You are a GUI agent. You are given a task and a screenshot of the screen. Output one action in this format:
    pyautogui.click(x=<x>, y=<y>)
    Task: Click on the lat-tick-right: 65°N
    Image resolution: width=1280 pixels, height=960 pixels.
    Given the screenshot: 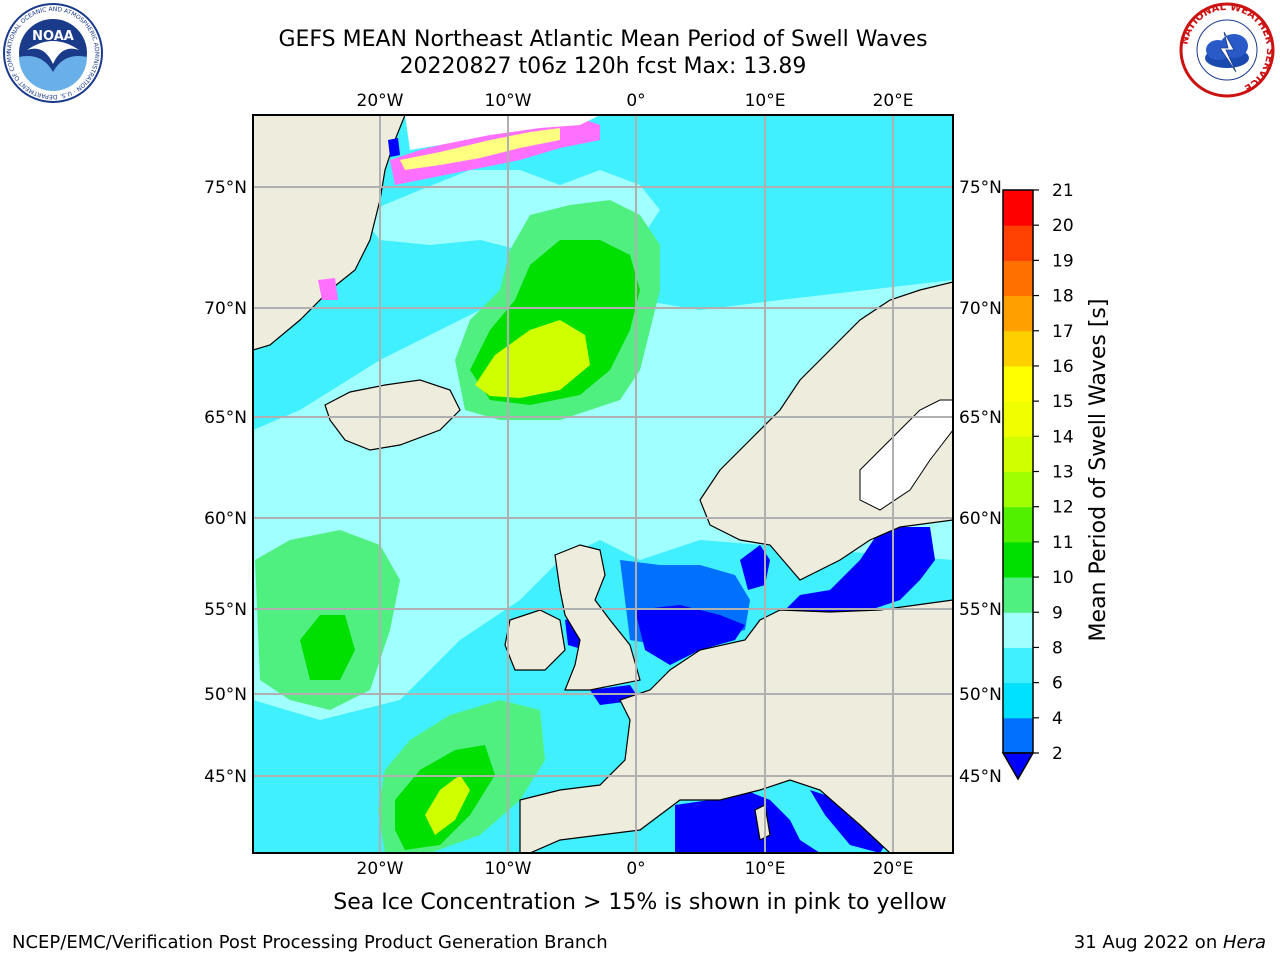 What is the action you would take?
    pyautogui.click(x=980, y=418)
    